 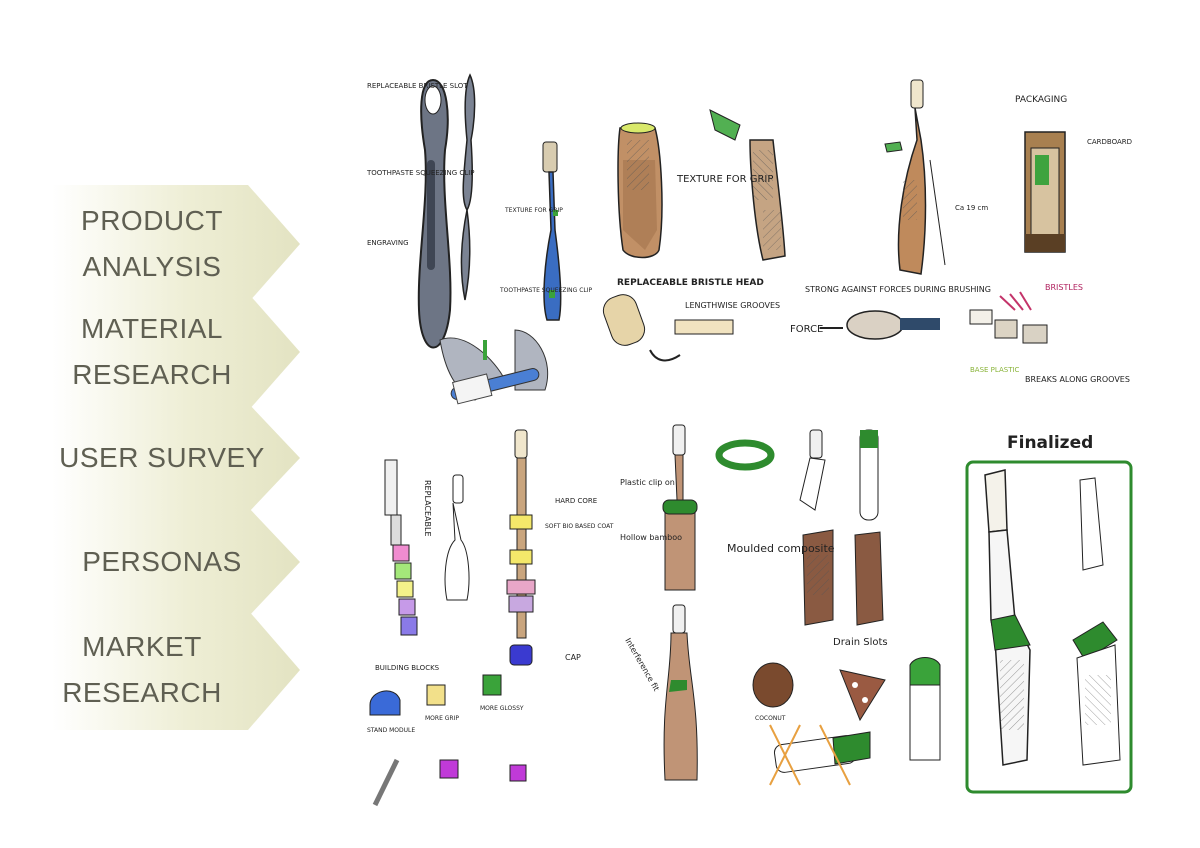 I want to click on replaceable-label: REPLACEABLE, so click(x=427, y=508).